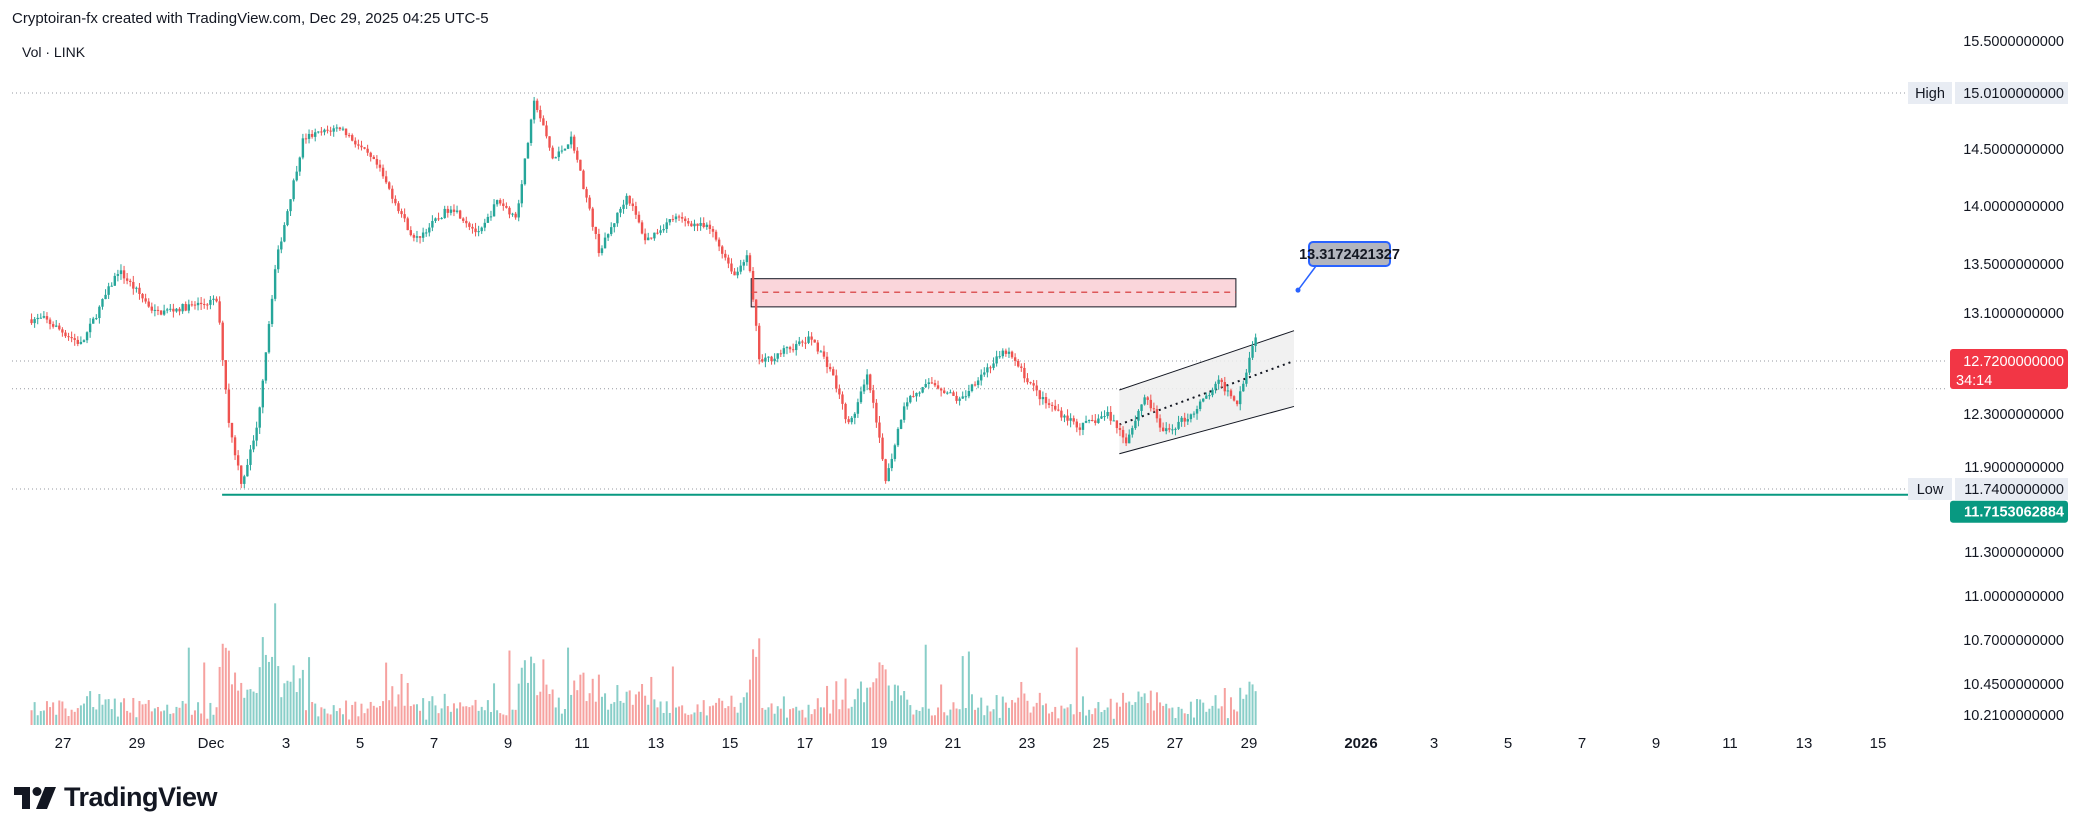 The width and height of the screenshot is (2083, 834). I want to click on time-tick-label: 19, so click(879, 743).